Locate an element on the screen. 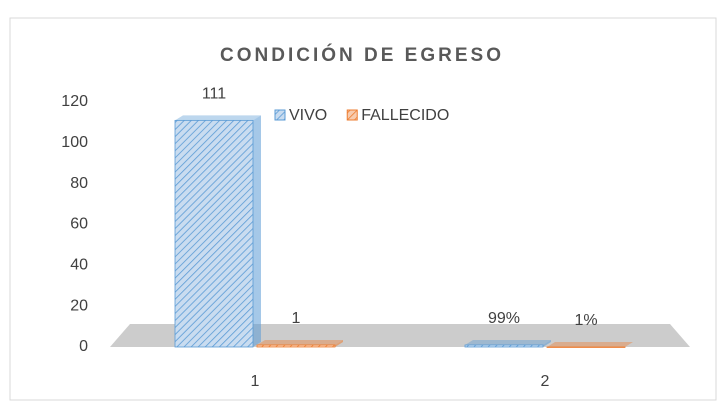  y-tick-label: 40 is located at coordinates (79, 265).